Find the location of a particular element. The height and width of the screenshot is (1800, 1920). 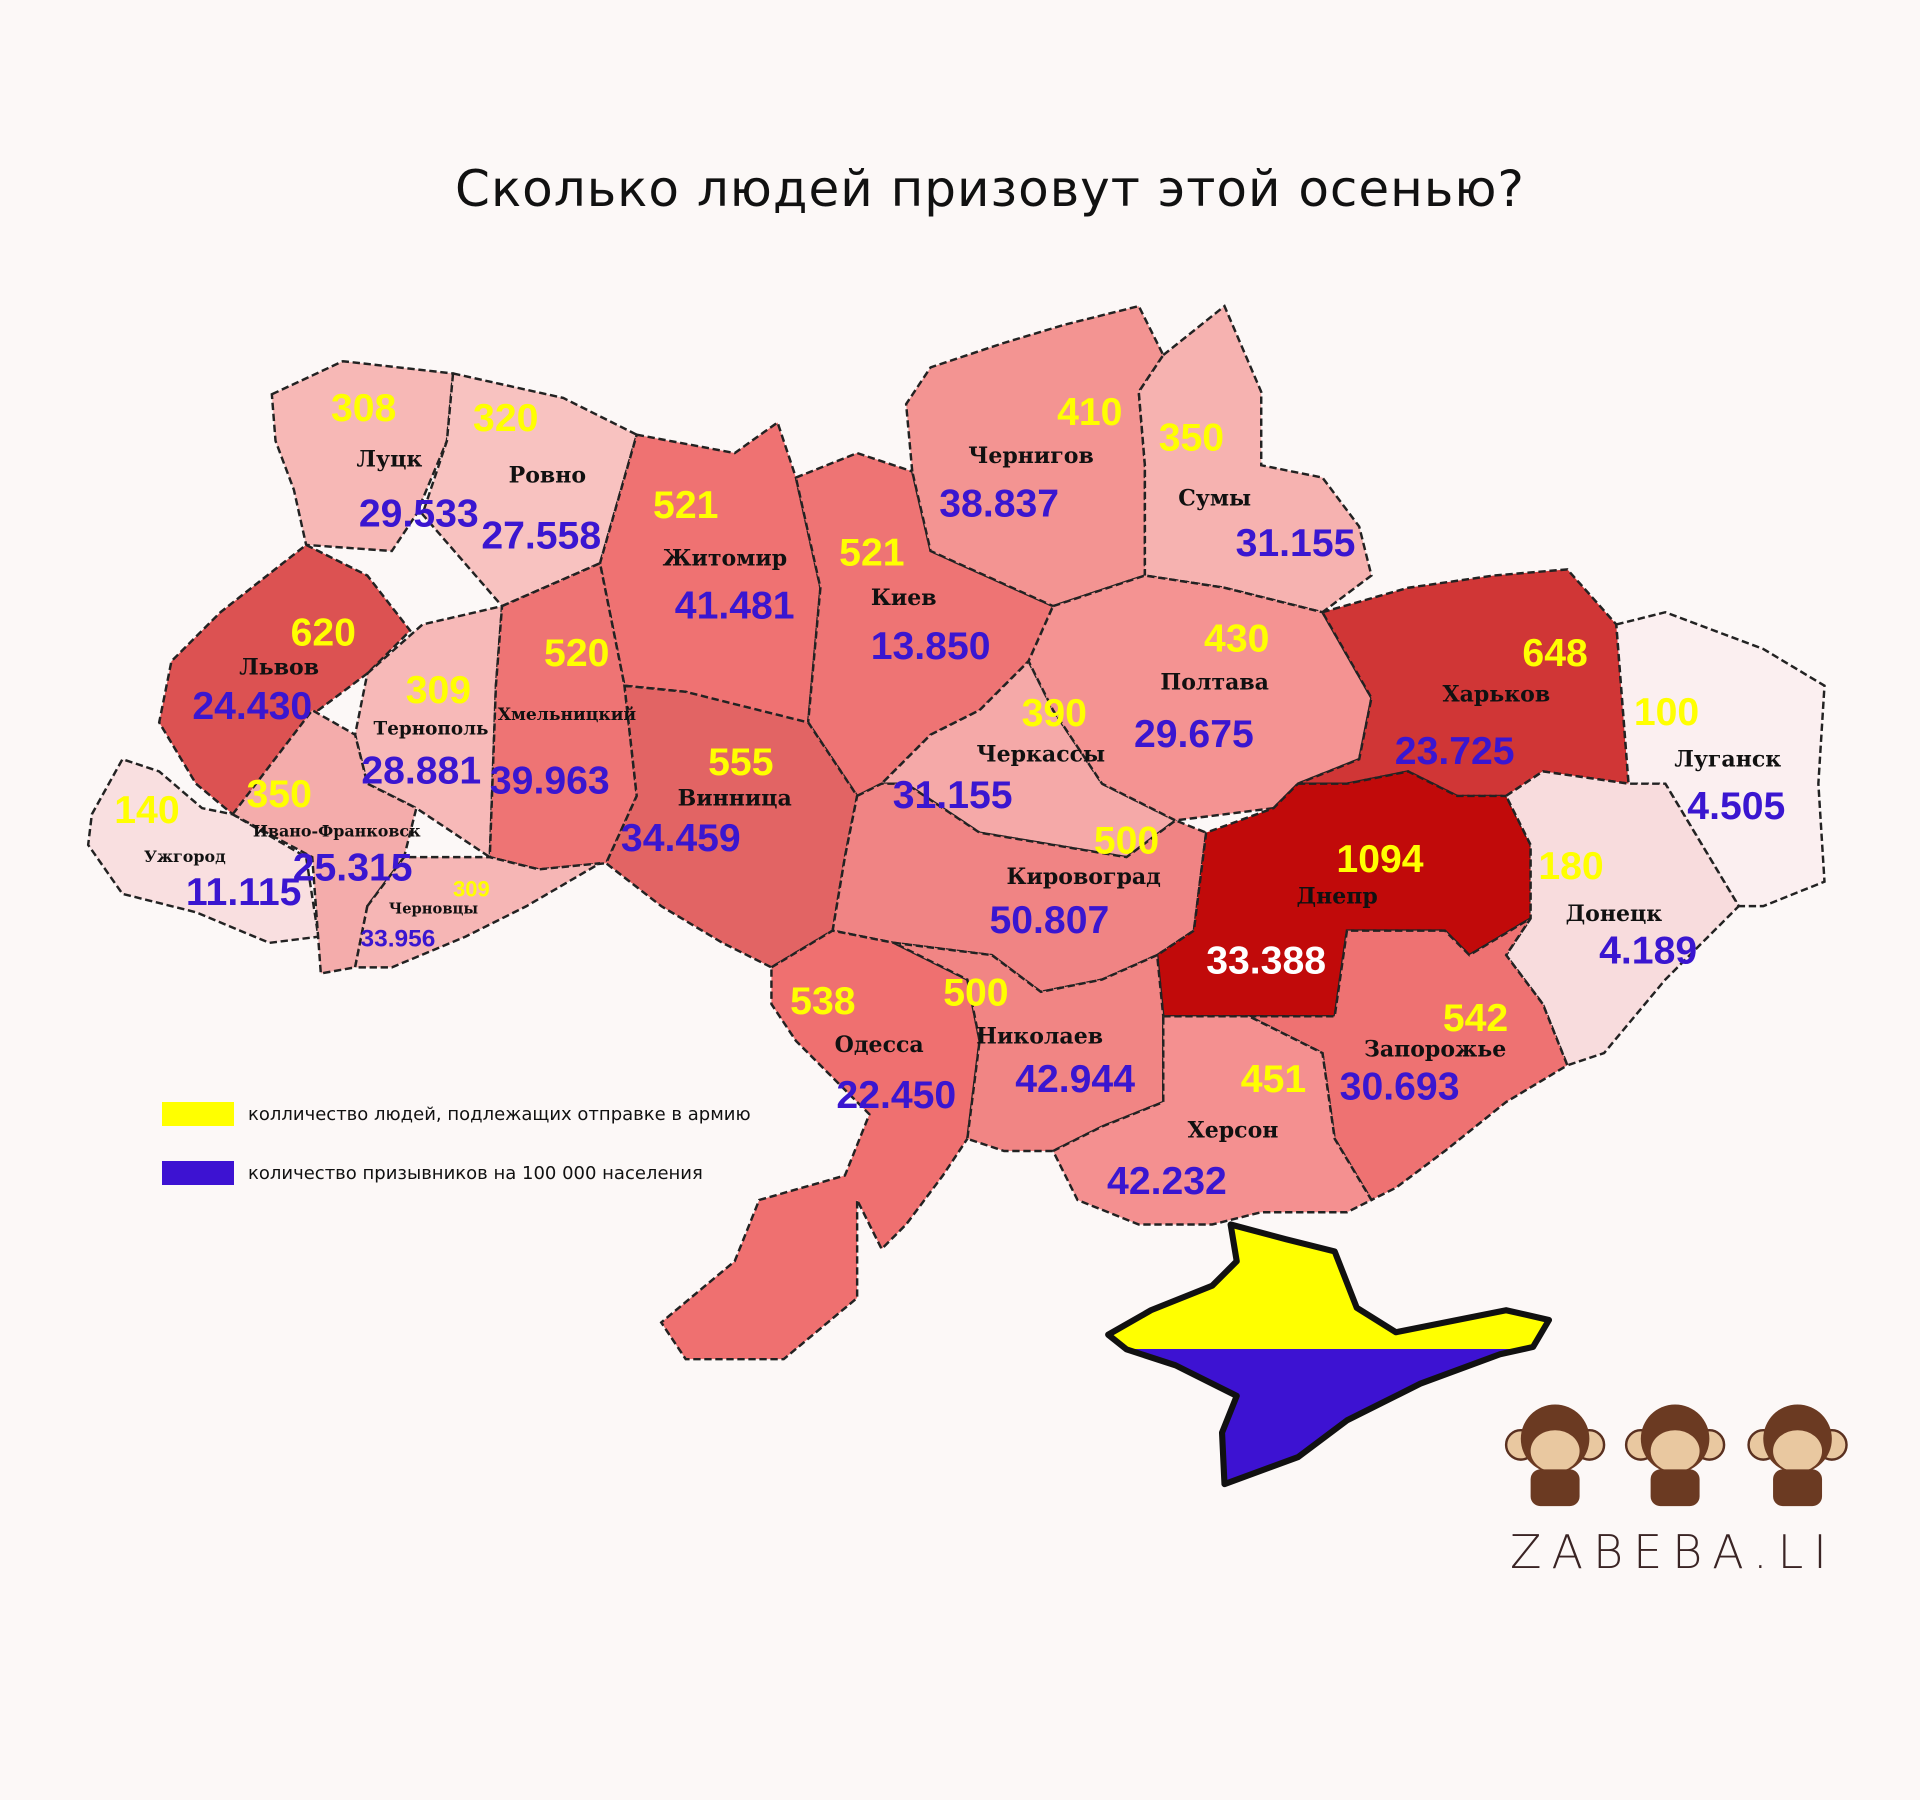

conscripts-count: 320 is located at coordinates (505, 418).